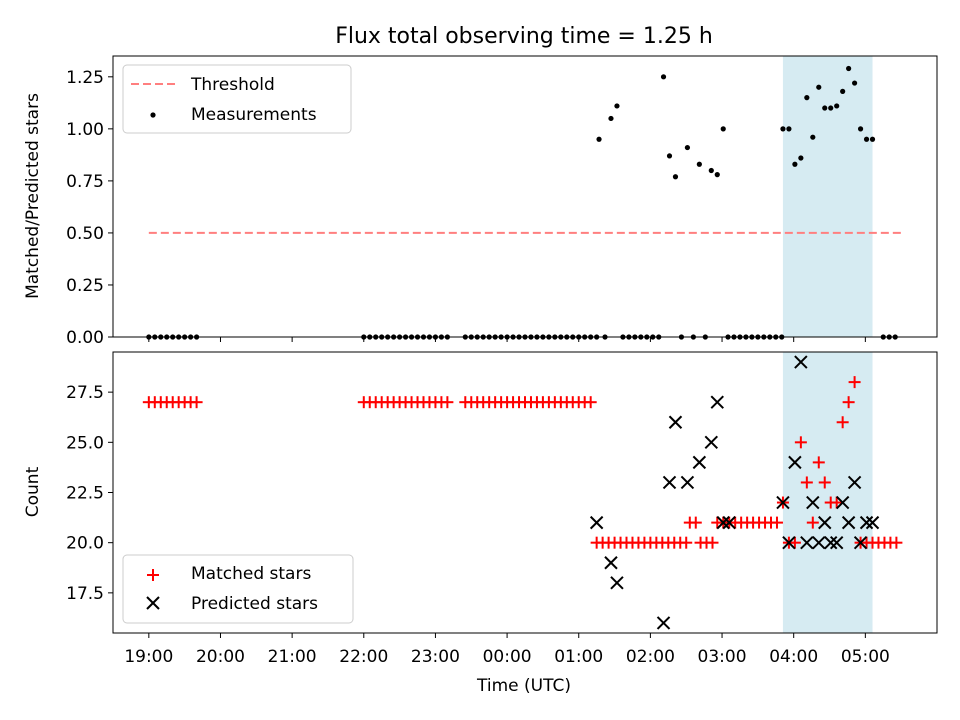 The width and height of the screenshot is (960, 720). What do you see at coordinates (507, 339) in the screenshot?
I see `top-x-axis` at bounding box center [507, 339].